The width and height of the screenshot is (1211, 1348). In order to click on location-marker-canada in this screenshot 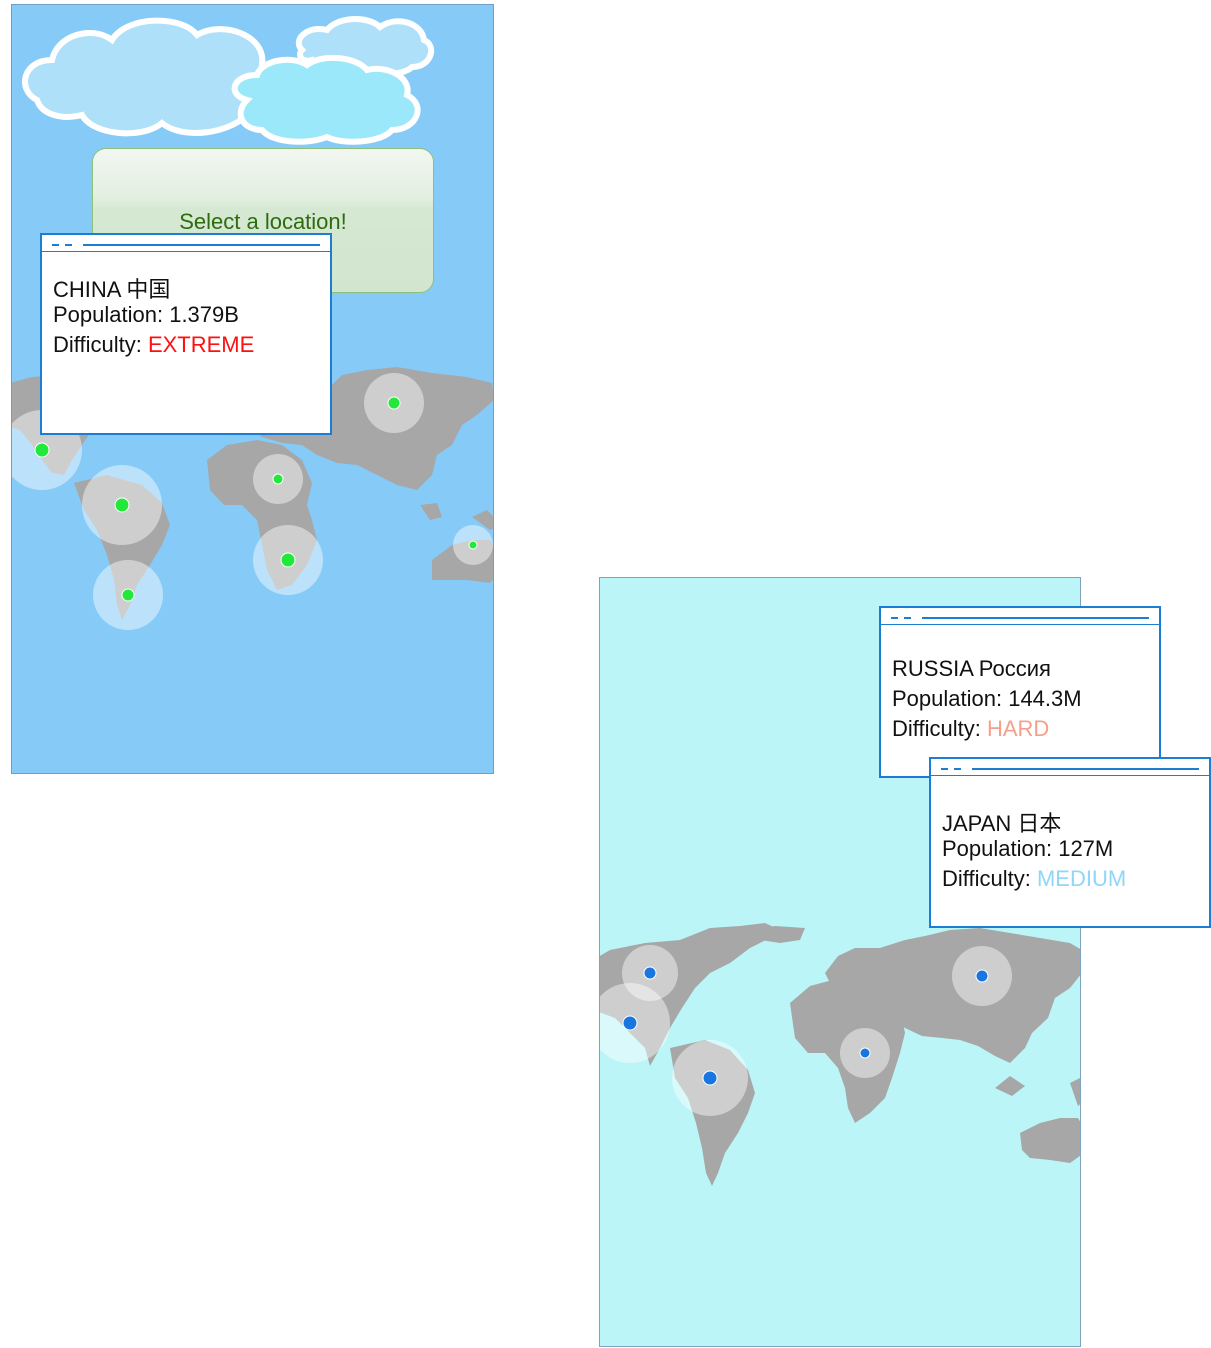, I will do `click(650, 973)`.